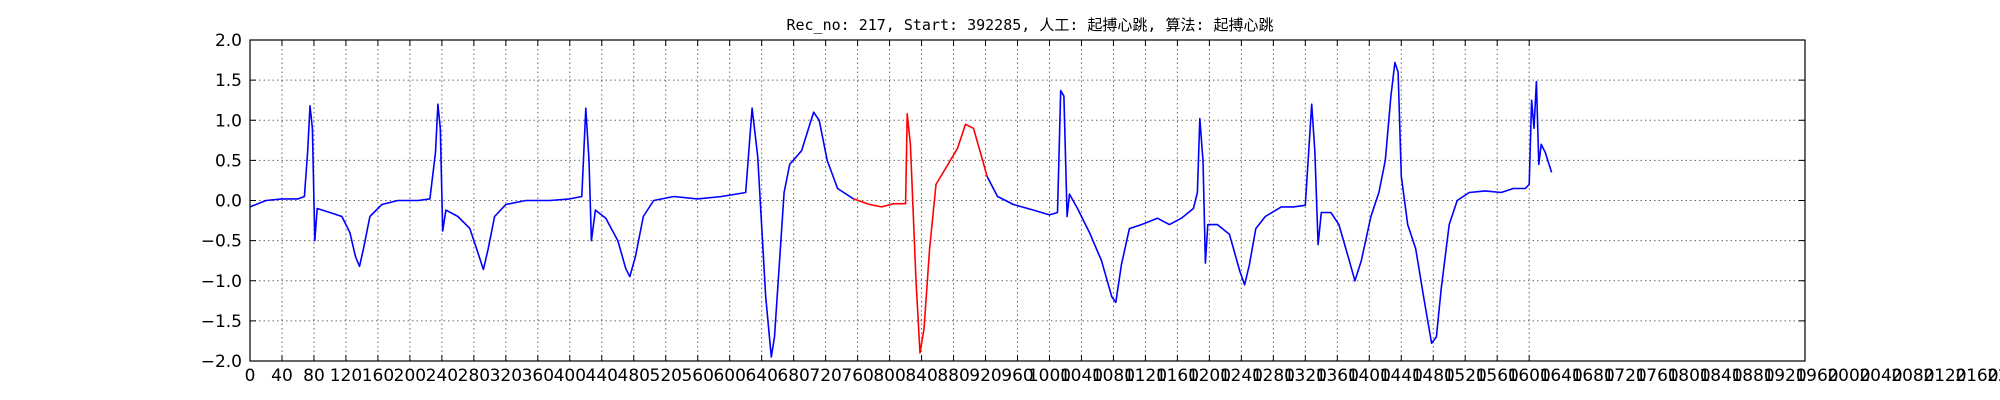 The width and height of the screenshot is (2000, 400). Describe the element at coordinates (506, 376) in the screenshot. I see `x-tick-label: 320` at that location.